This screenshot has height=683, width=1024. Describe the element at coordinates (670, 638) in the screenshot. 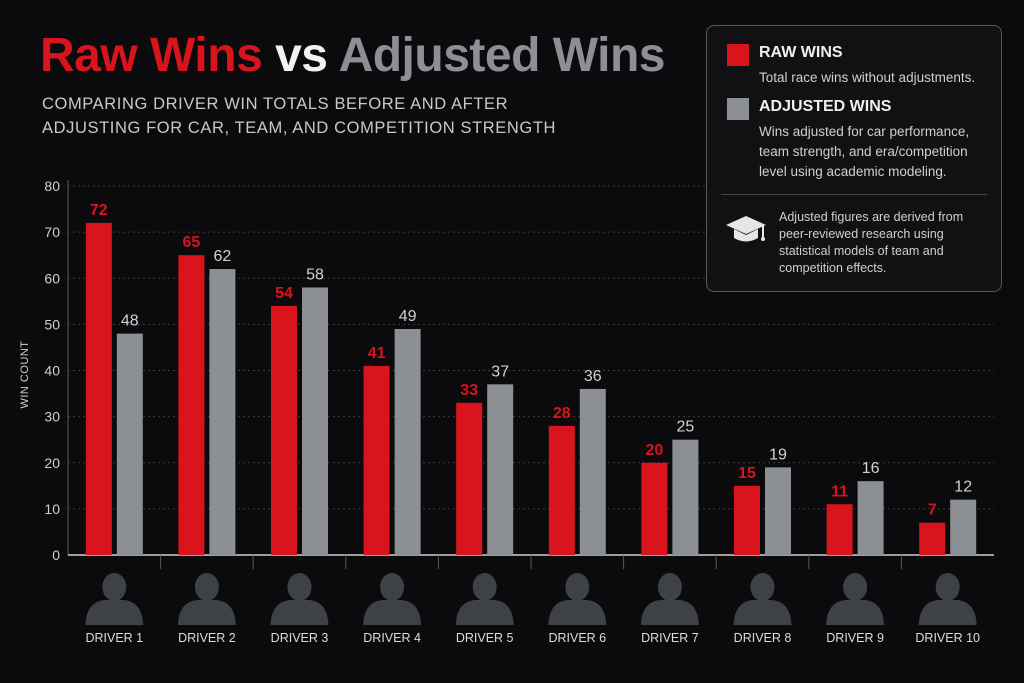

I see `x-category-label: DRIVER 7` at that location.